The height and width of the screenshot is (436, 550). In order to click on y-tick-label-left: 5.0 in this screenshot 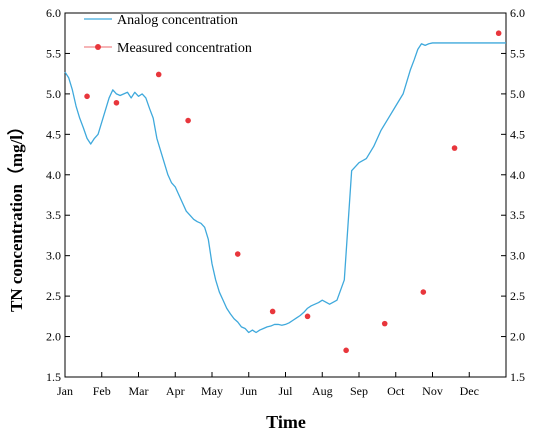, I will do `click(53, 94)`.